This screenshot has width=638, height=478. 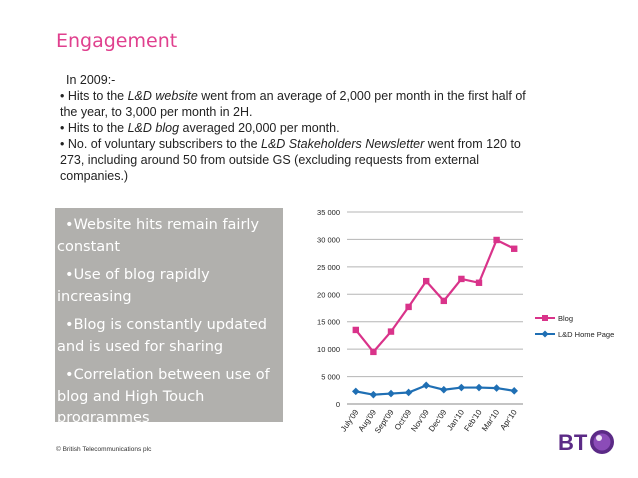 What do you see at coordinates (162, 96) in the screenshot?
I see `bullet-emphasis: L&D website` at bounding box center [162, 96].